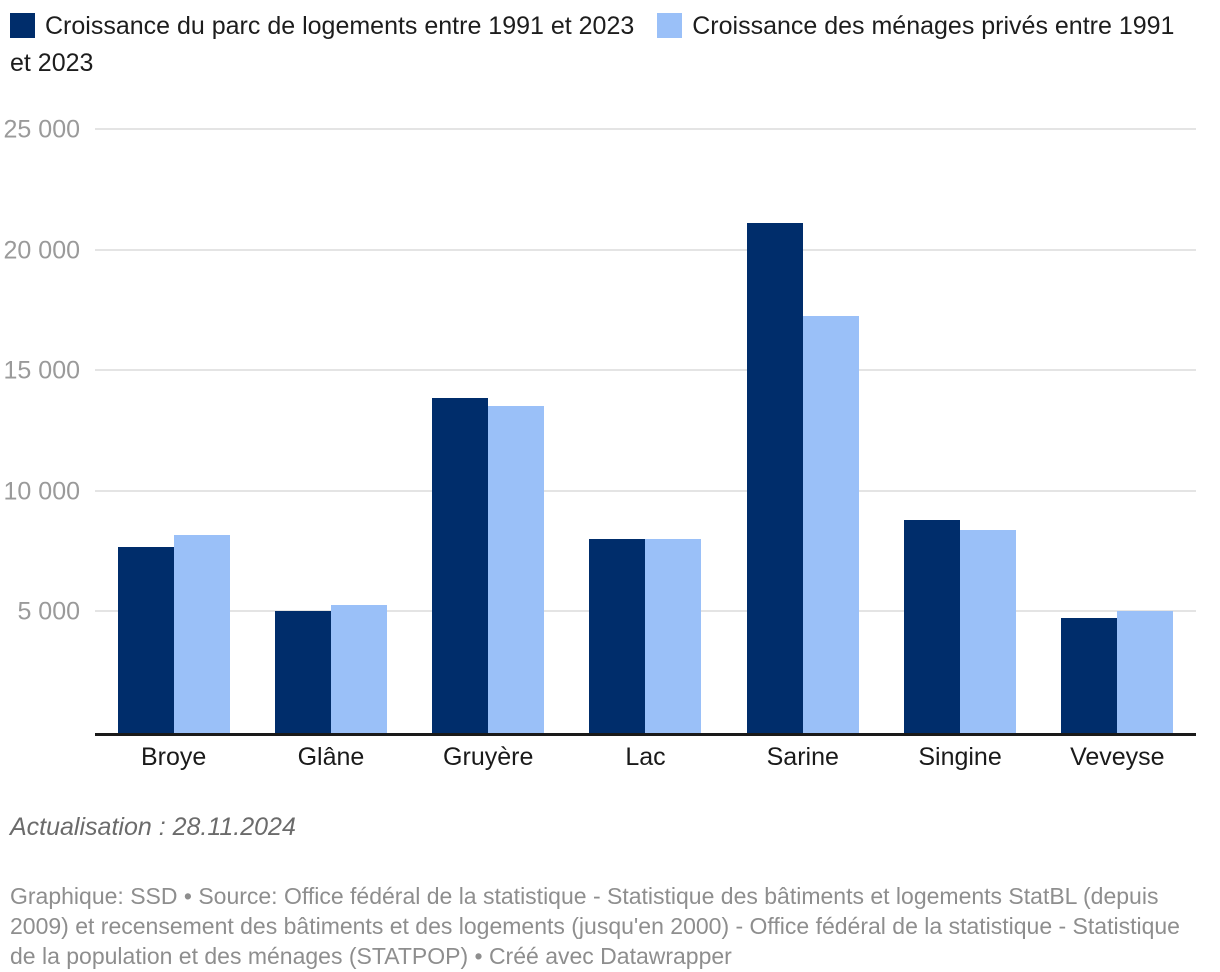 Image resolution: width=1220 pixels, height=972 pixels. I want to click on bar-group-lac, so click(645, 431).